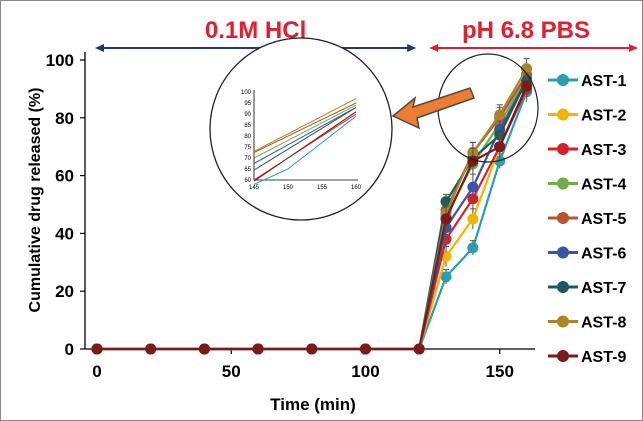 The width and height of the screenshot is (643, 421). I want to click on legend-item-ast-9: AST-9, so click(587, 357).